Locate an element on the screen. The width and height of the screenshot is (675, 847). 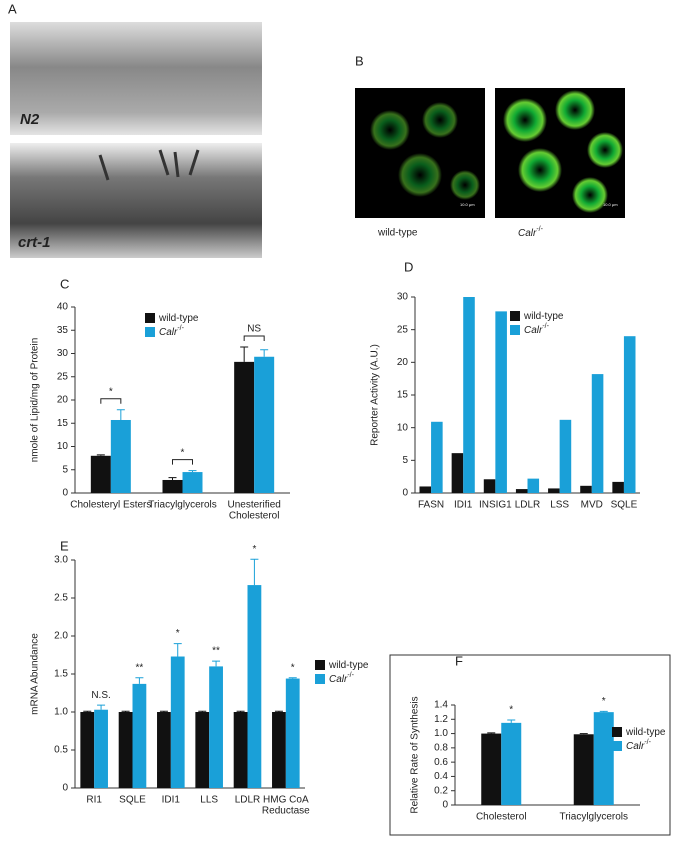
y-tick-label: 0.2 is located at coordinates (441, 790).